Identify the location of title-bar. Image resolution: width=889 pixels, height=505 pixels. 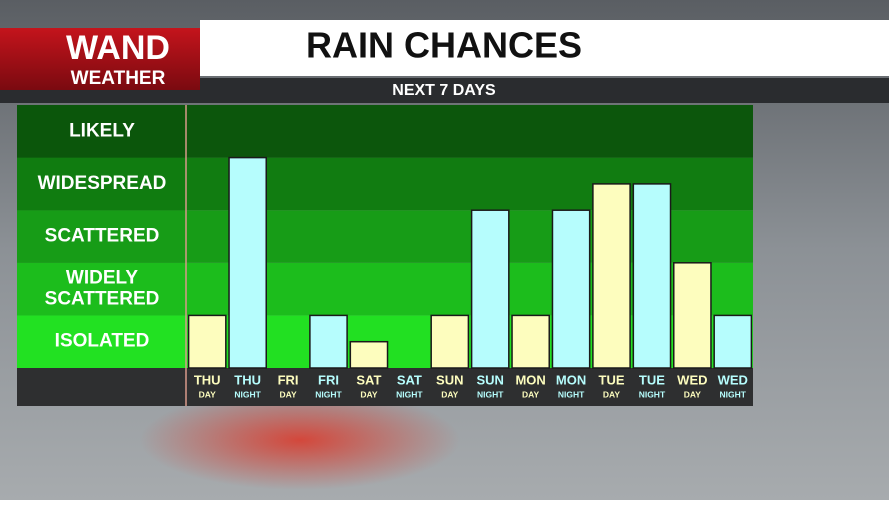
(544, 48).